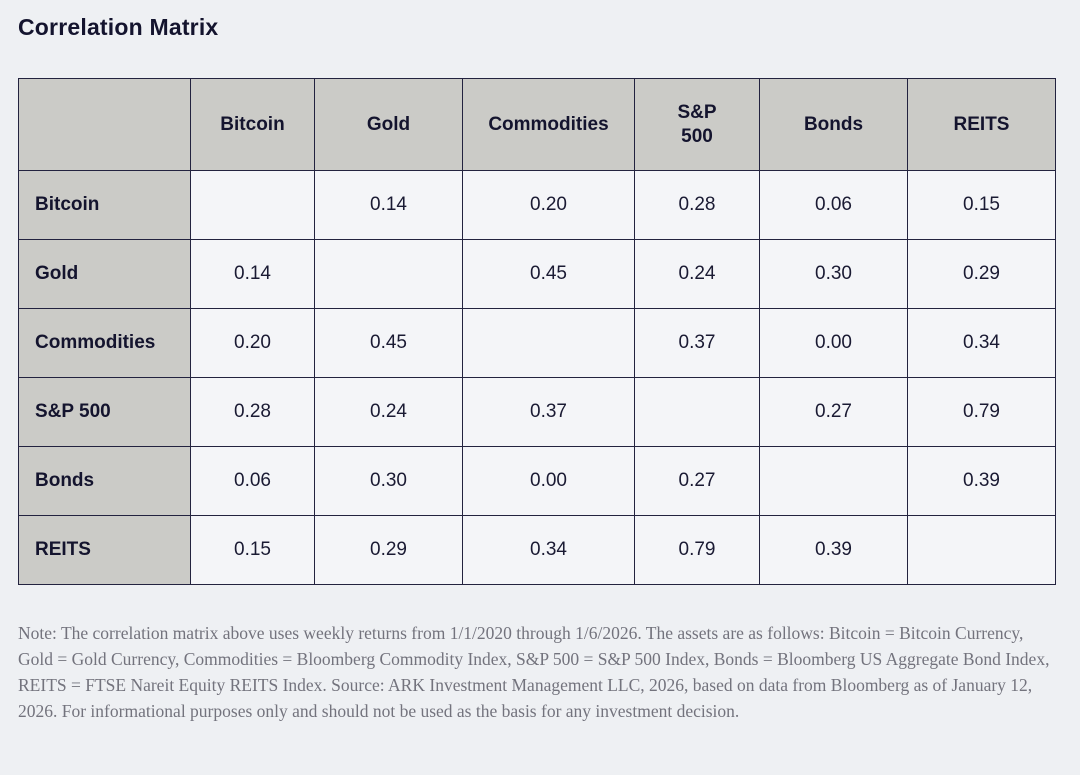 Image resolution: width=1080 pixels, height=775 pixels. Describe the element at coordinates (833, 550) in the screenshot. I see `cell-reits-bonds: 0.39` at that location.